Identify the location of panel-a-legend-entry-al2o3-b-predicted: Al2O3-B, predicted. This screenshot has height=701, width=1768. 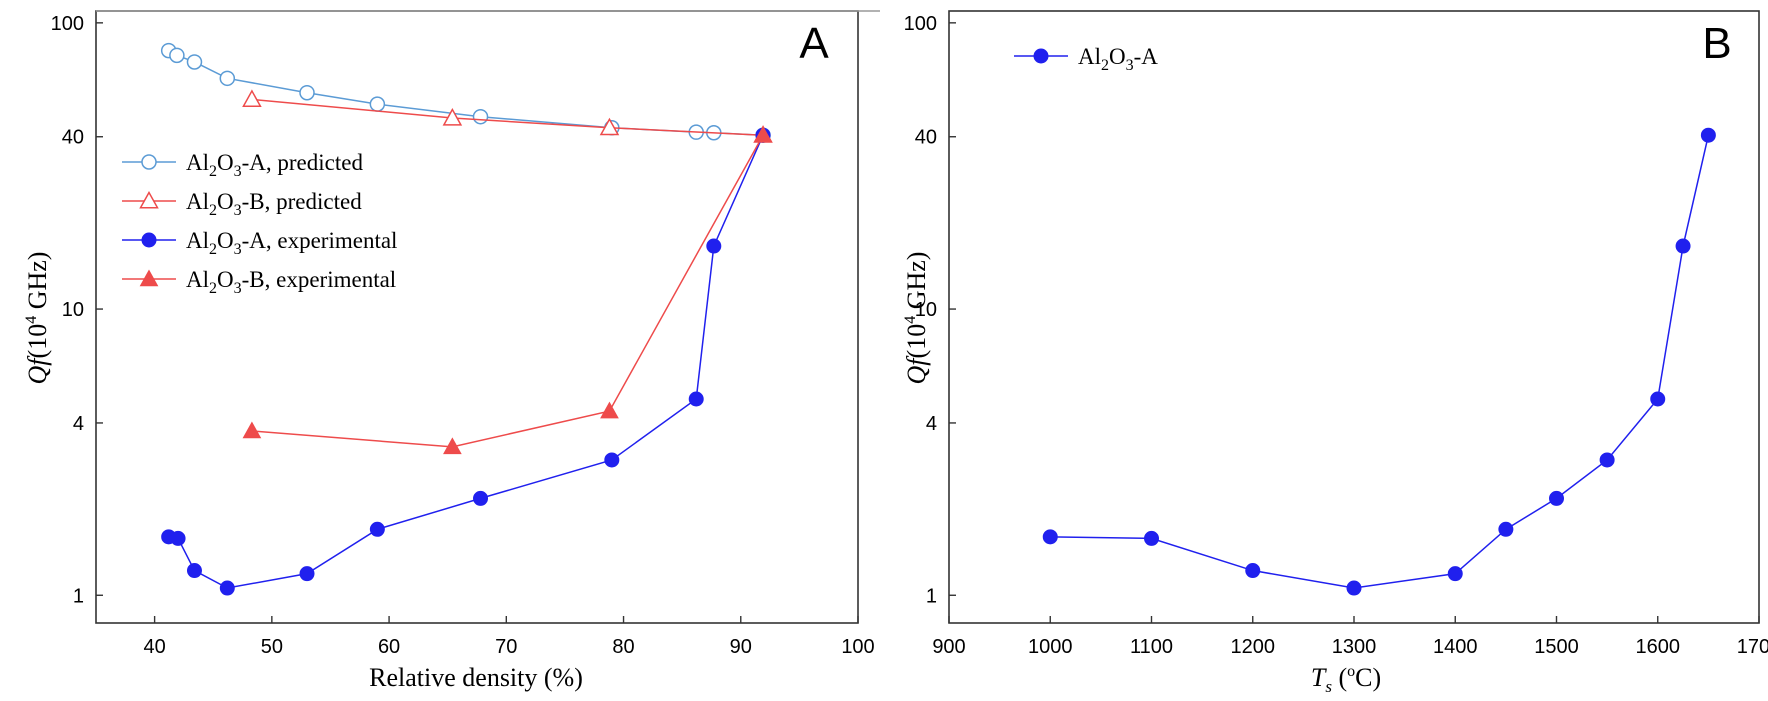
(274, 204).